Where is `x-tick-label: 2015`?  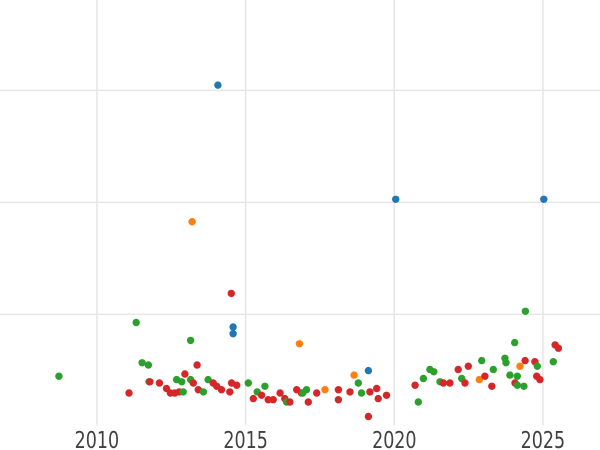
x-tick-label: 2015 is located at coordinates (245, 438).